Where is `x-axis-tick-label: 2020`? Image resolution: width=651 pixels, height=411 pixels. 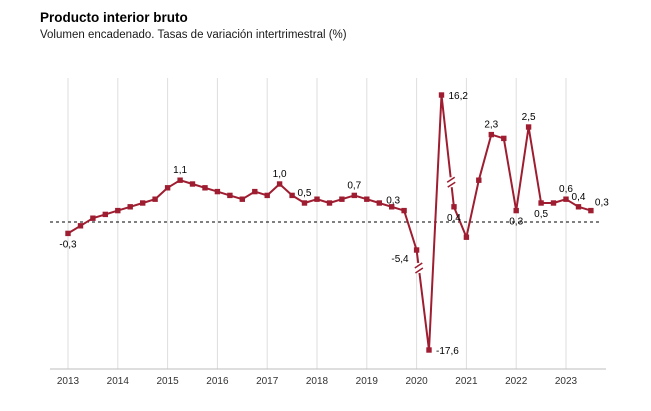
x-axis-tick-label: 2020 is located at coordinates (416, 381).